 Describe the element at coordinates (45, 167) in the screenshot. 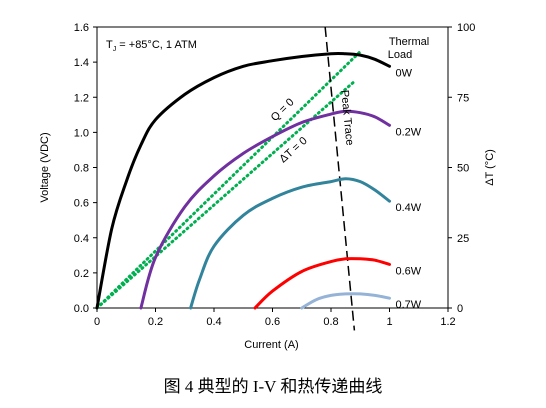

I see `y-axis-title: Voltage (VDC)` at that location.